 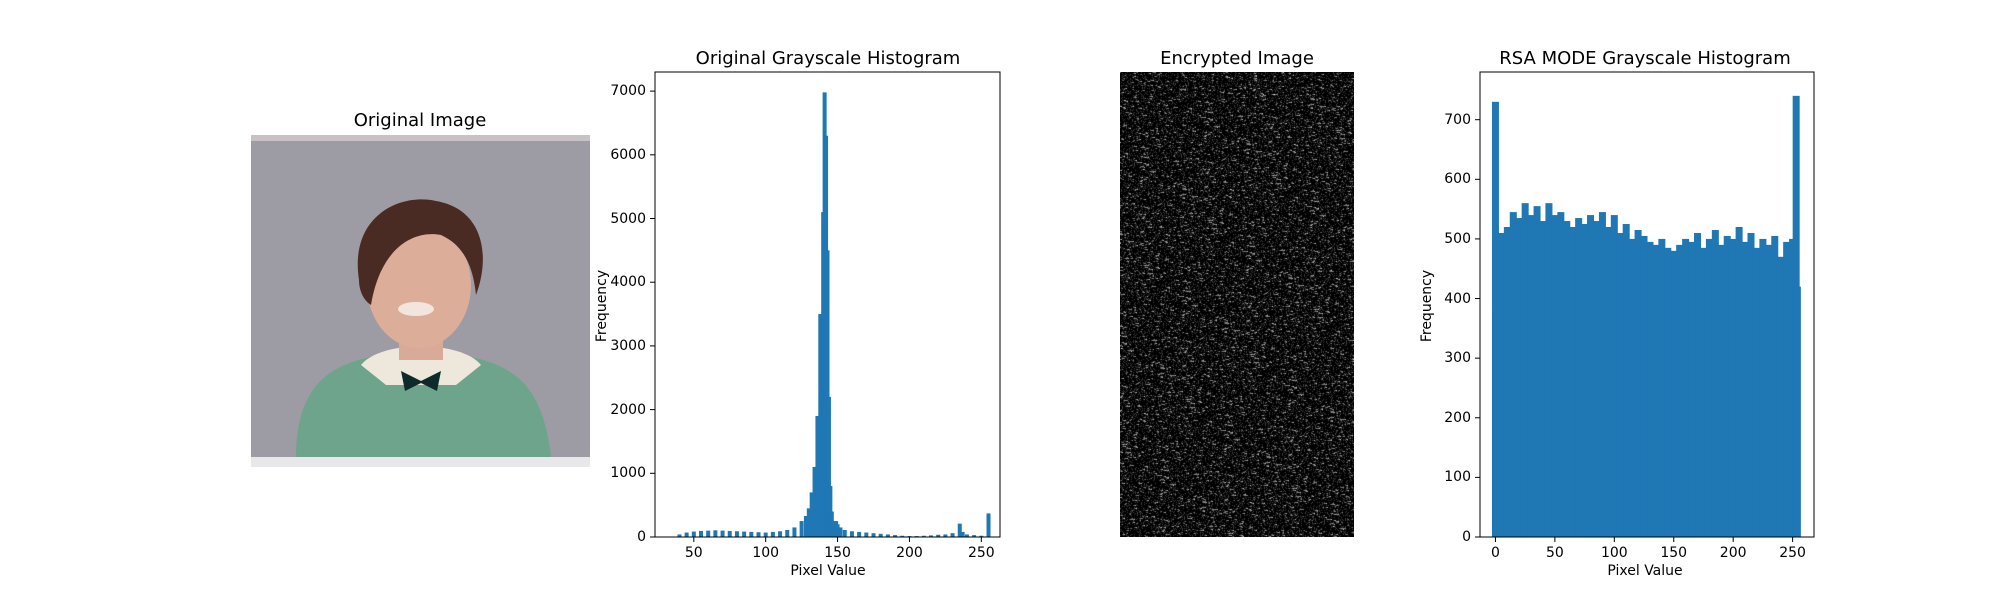 I want to click on encrypted-image-title: Encrypted Image, so click(x=1237, y=58).